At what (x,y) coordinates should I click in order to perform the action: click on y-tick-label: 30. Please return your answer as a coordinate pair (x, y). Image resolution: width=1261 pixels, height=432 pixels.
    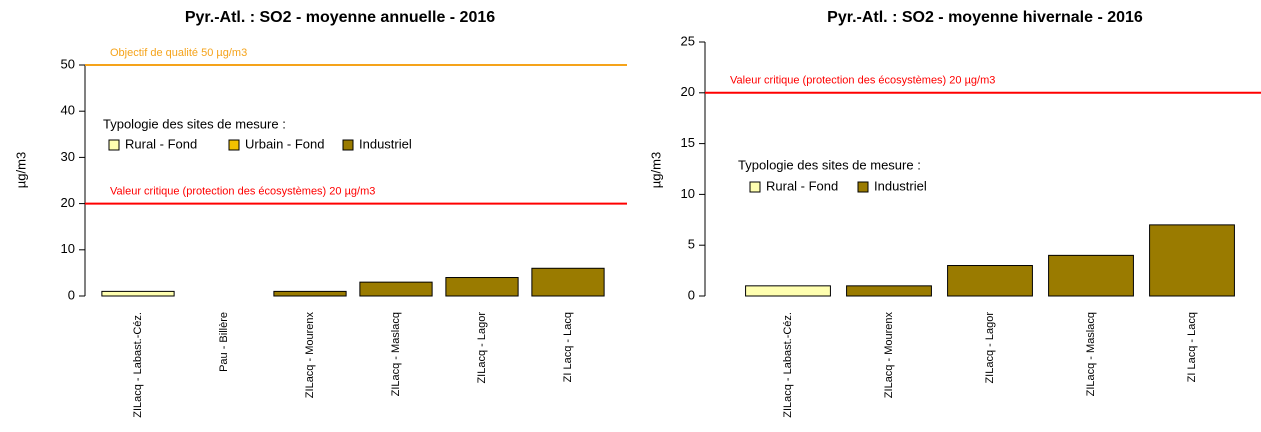
    Looking at the image, I should click on (68, 156).